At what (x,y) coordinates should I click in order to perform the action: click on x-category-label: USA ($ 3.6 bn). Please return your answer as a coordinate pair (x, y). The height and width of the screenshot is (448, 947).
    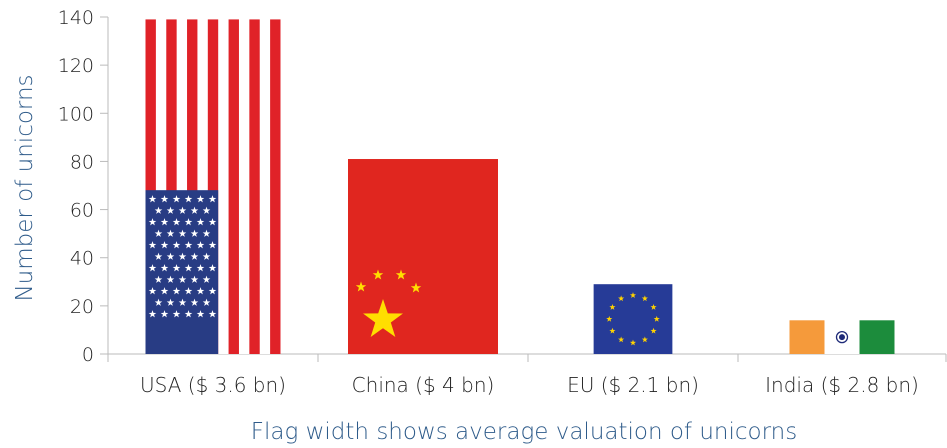
    Looking at the image, I should click on (213, 385).